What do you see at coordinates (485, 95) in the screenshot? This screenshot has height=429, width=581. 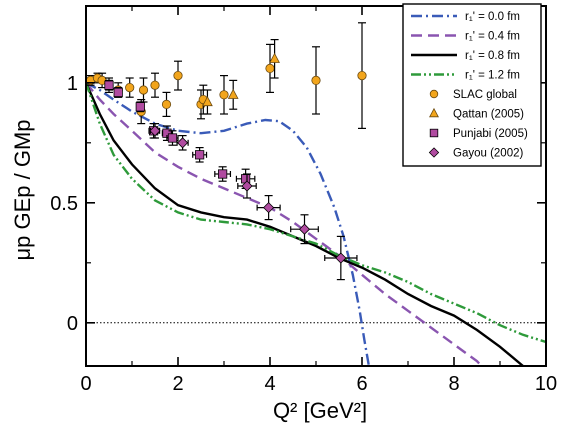 I see `legend-label-series-0: SLAC global` at bounding box center [485, 95].